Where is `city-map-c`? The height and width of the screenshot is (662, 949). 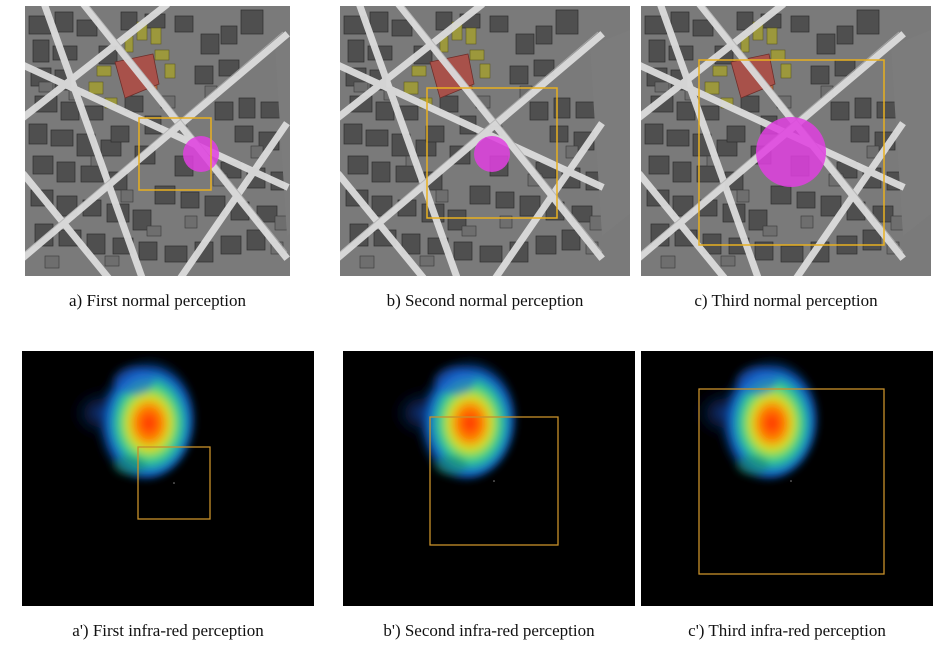
city-map-c is located at coordinates (786, 141).